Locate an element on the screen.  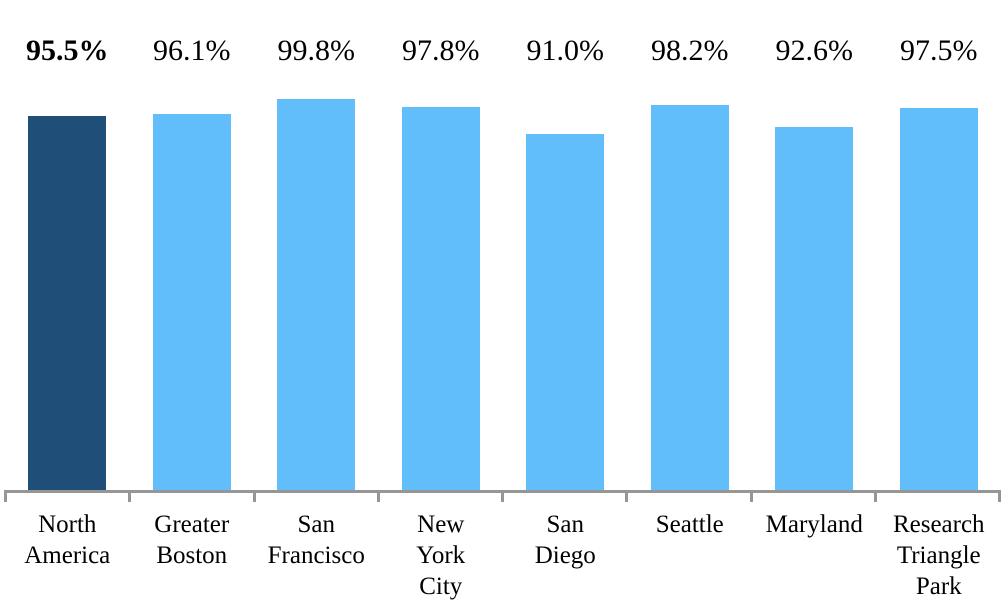
category-label-0: North America is located at coordinates (67, 540).